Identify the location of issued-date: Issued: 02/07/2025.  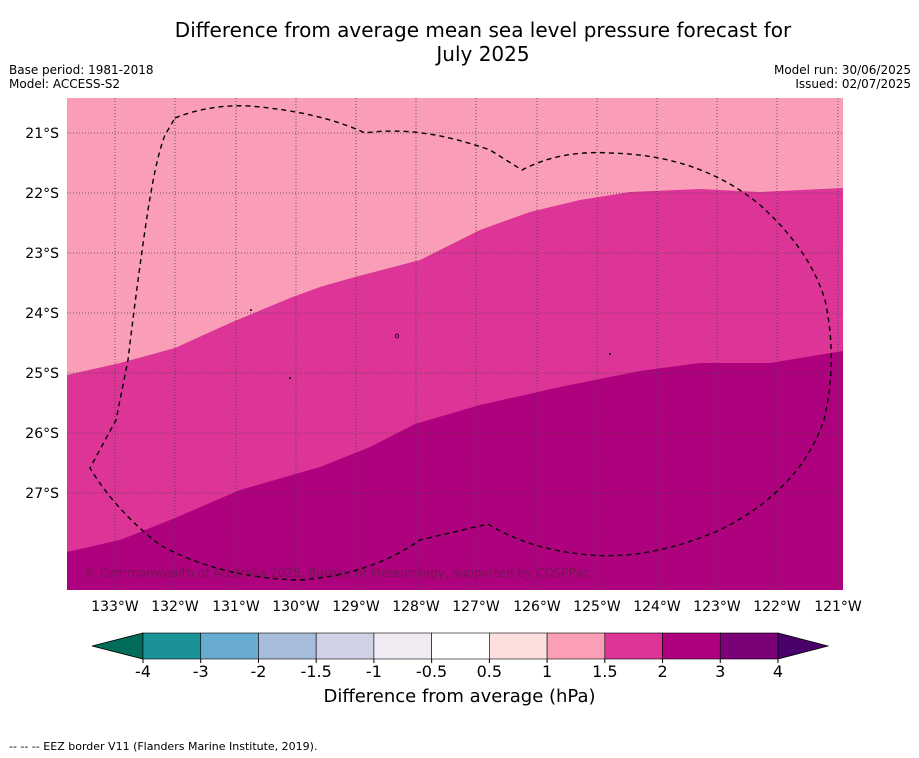
(853, 84).